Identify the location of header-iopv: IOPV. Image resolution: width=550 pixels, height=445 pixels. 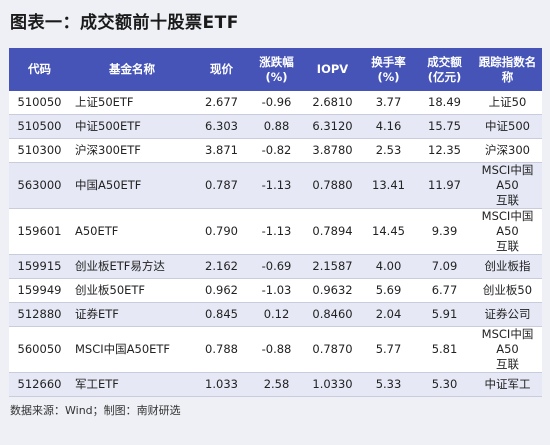
(332, 69).